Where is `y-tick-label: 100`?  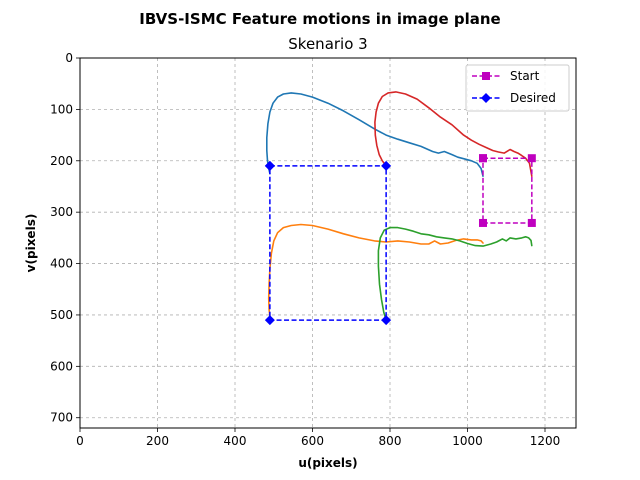 y-tick-label: 100 is located at coordinates (61, 109).